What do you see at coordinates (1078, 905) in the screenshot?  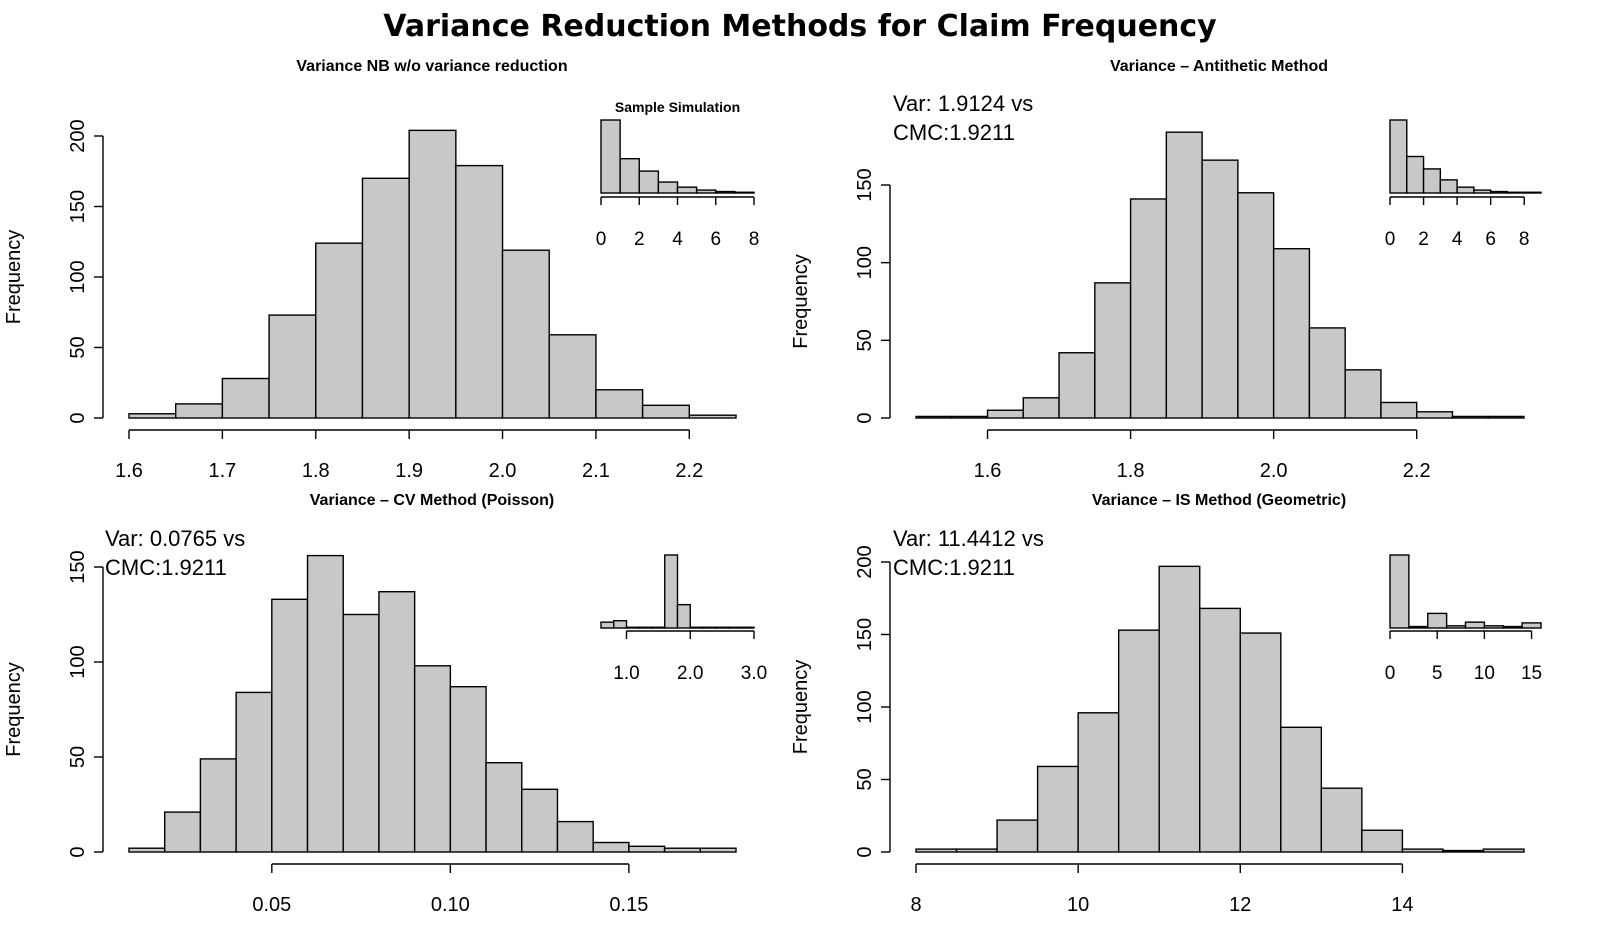 I see `x-tick-label: 10` at bounding box center [1078, 905].